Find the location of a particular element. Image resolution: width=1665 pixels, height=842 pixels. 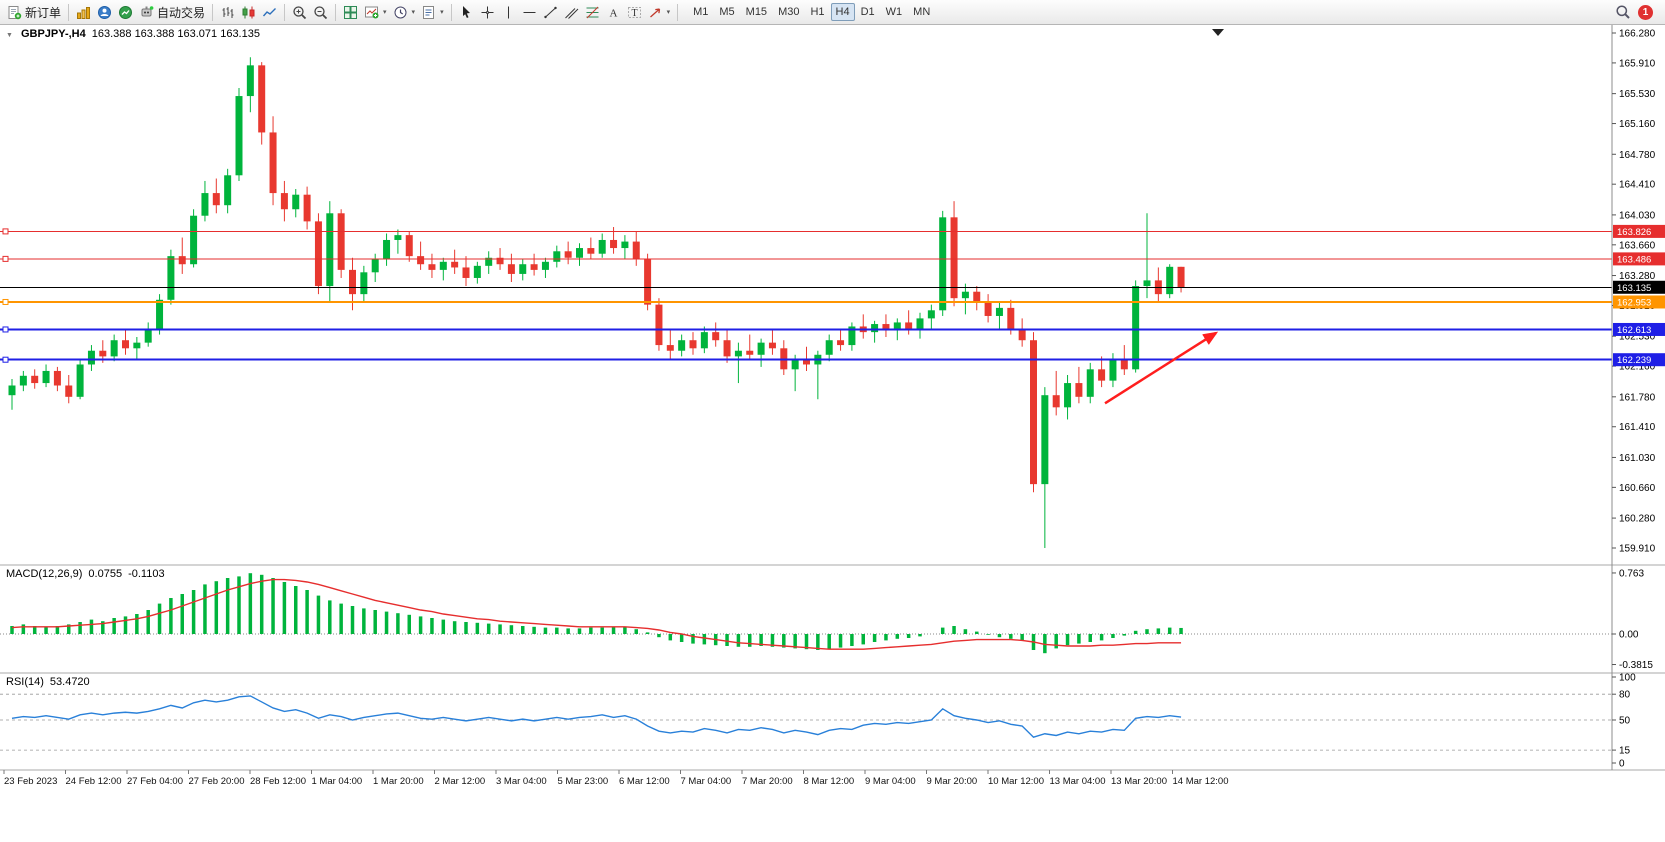

line-chart-button is located at coordinates (269, 12).